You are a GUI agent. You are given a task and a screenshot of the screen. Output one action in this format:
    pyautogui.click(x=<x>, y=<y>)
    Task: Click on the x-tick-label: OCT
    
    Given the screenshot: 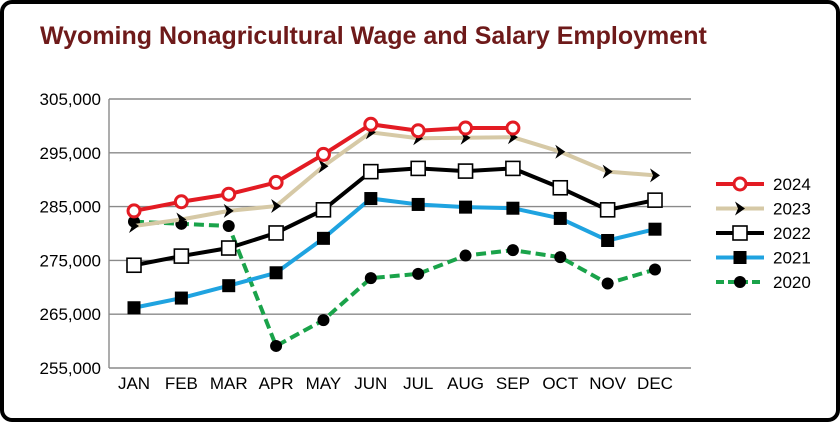 What is the action you would take?
    pyautogui.click(x=560, y=383)
    